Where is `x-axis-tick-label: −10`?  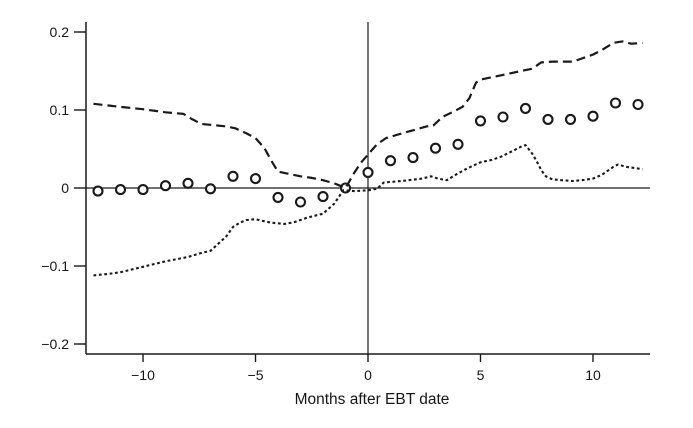
x-axis-tick-label: −10 is located at coordinates (143, 375).